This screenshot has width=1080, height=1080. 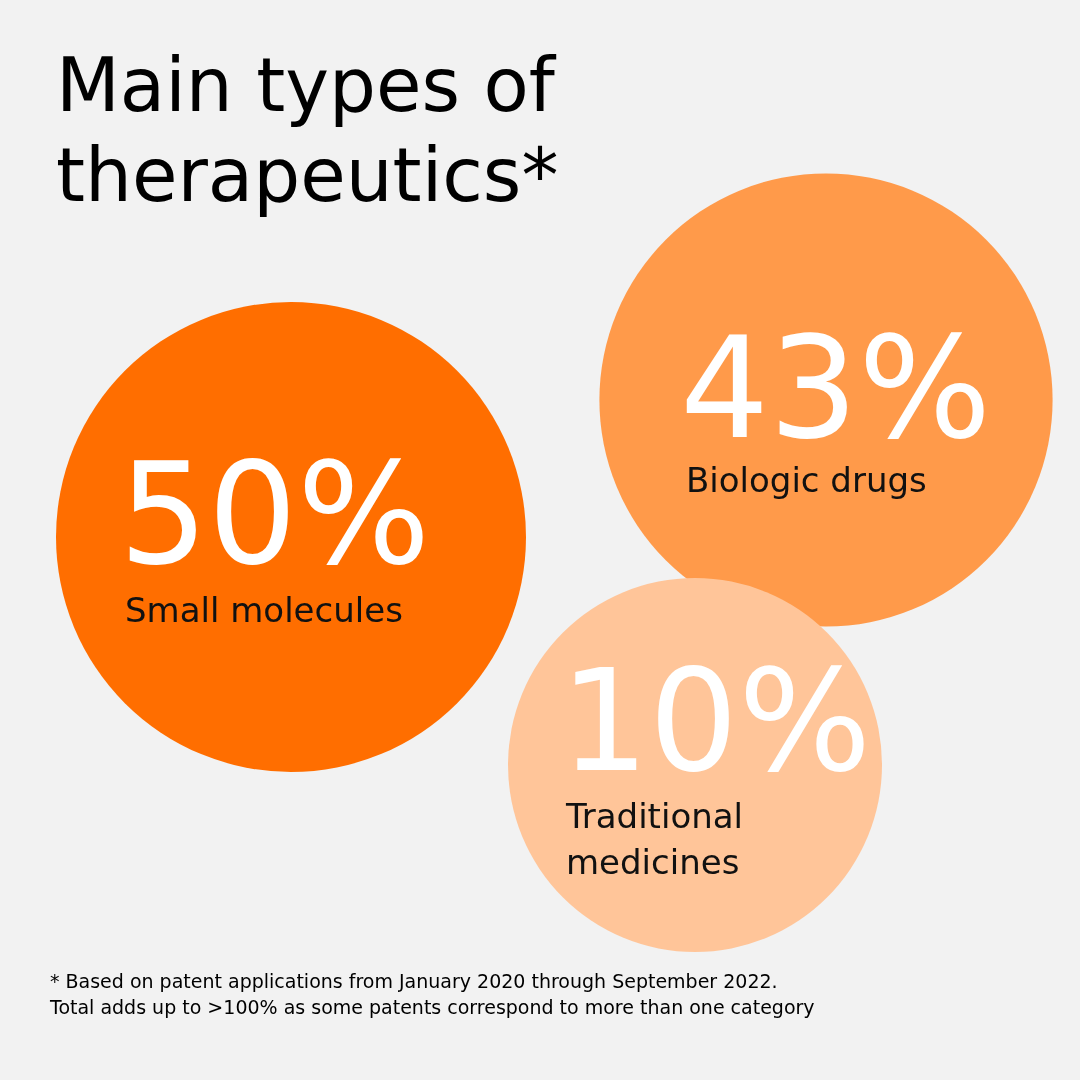 I want to click on text: * Based on patent applications from January 2020 through September 2022., so click(x=414, y=981).